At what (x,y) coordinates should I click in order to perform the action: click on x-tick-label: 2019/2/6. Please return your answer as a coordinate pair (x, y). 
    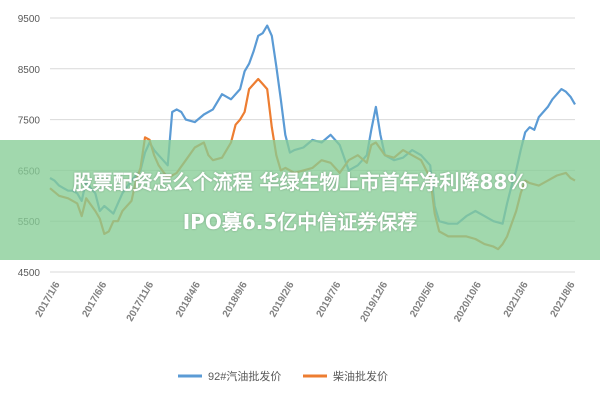
    Looking at the image, I should click on (282, 300).